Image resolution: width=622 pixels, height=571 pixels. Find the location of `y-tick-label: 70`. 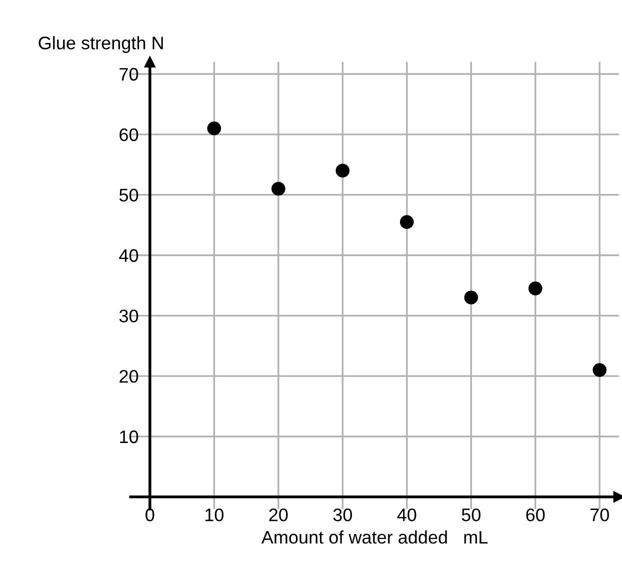

y-tick-label: 70 is located at coordinates (129, 74).